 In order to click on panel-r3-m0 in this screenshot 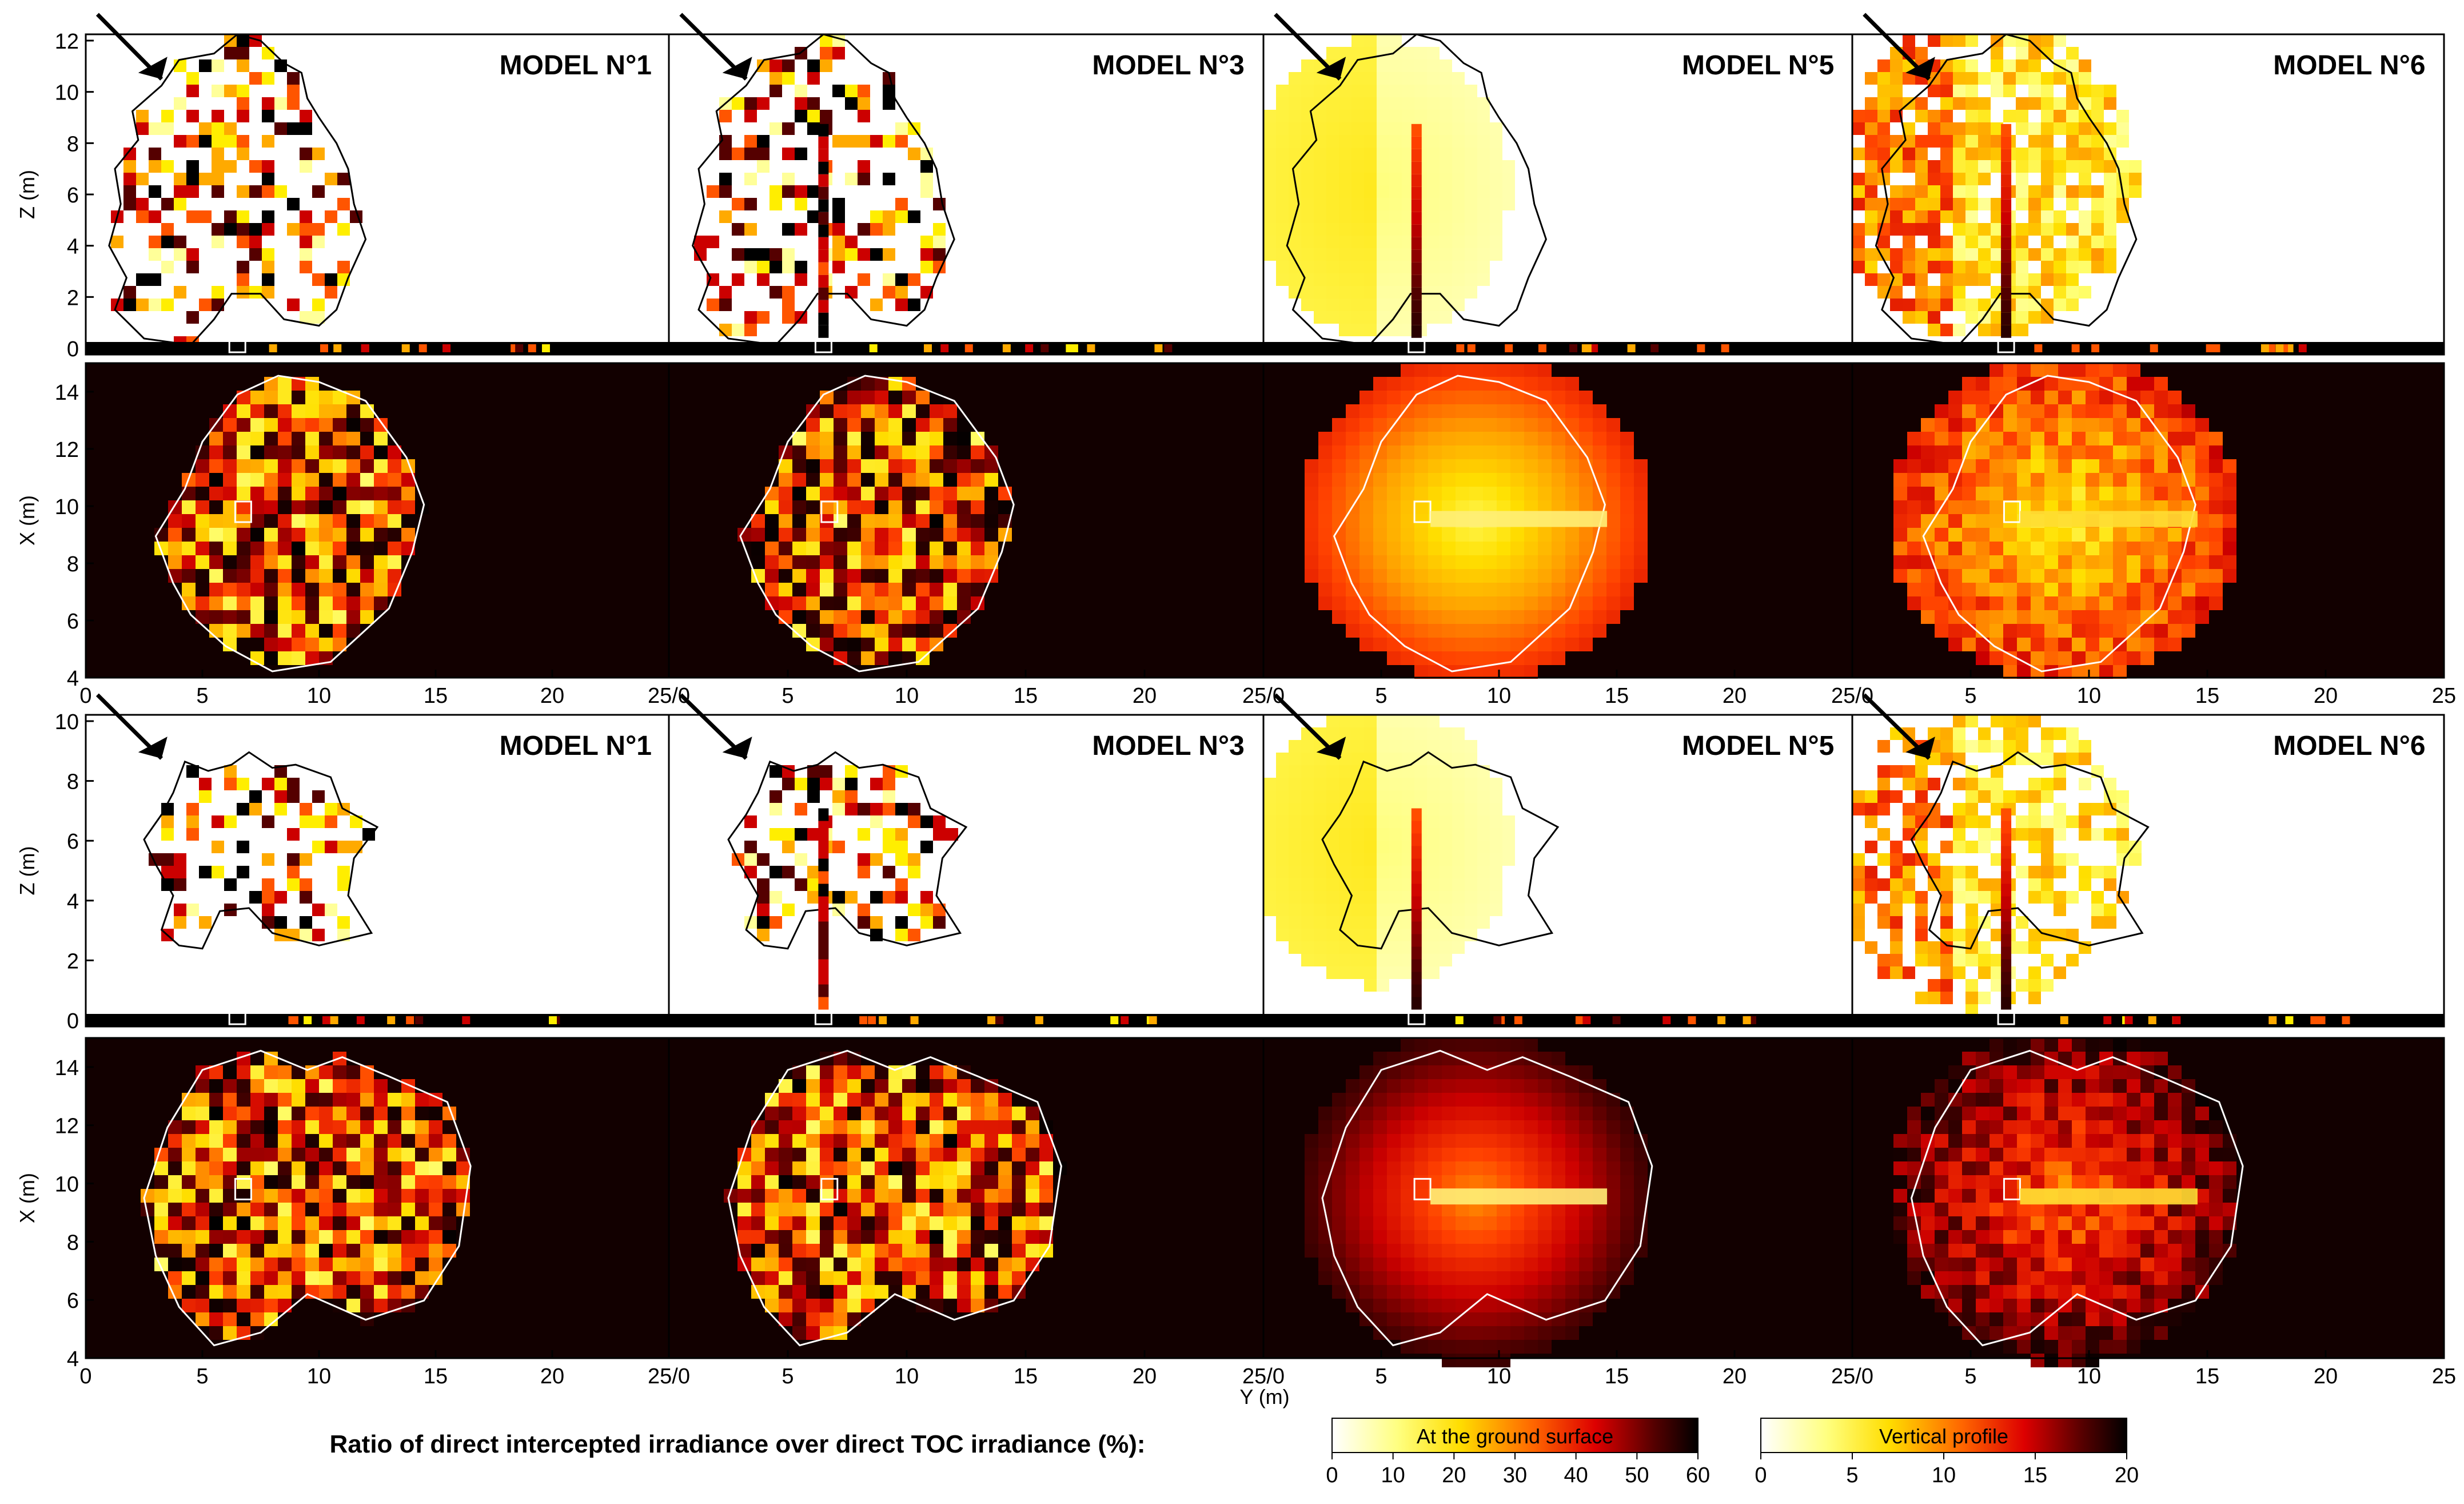, I will do `click(378, 1198)`.